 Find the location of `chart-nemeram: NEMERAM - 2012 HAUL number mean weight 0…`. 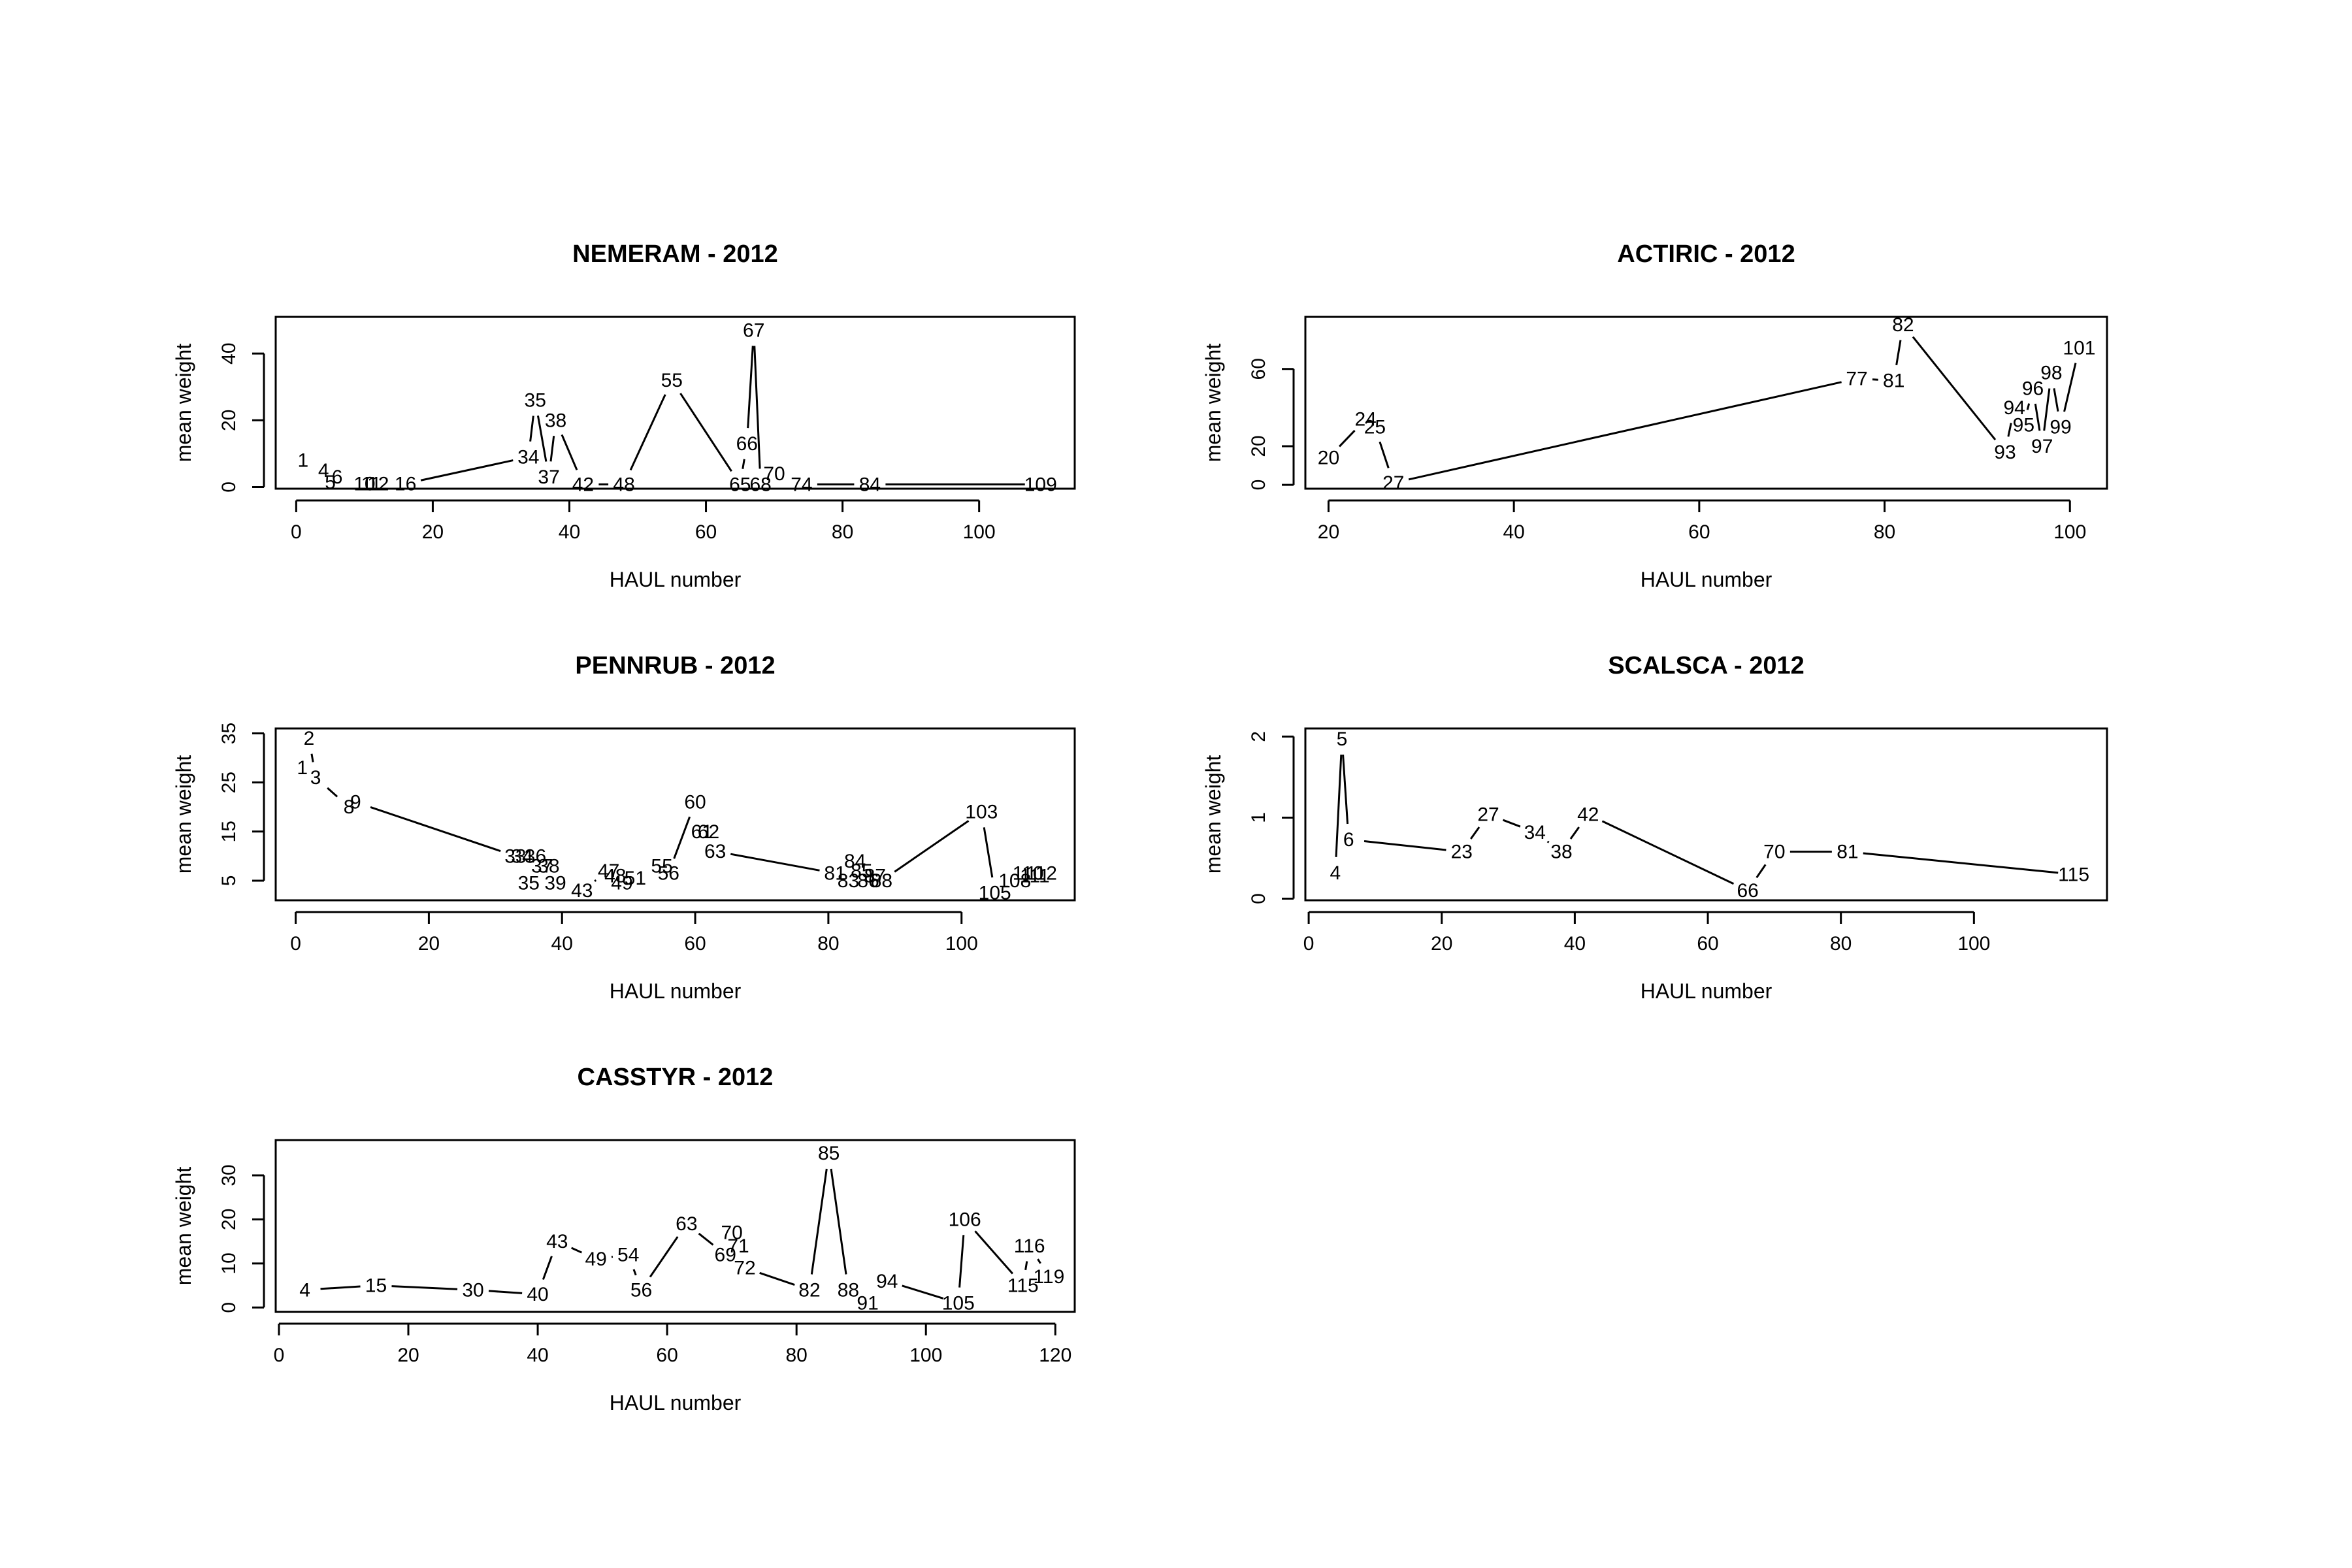

chart-nemeram: NEMERAM - 2012 HAUL number mean weight 0… is located at coordinates (624, 415).